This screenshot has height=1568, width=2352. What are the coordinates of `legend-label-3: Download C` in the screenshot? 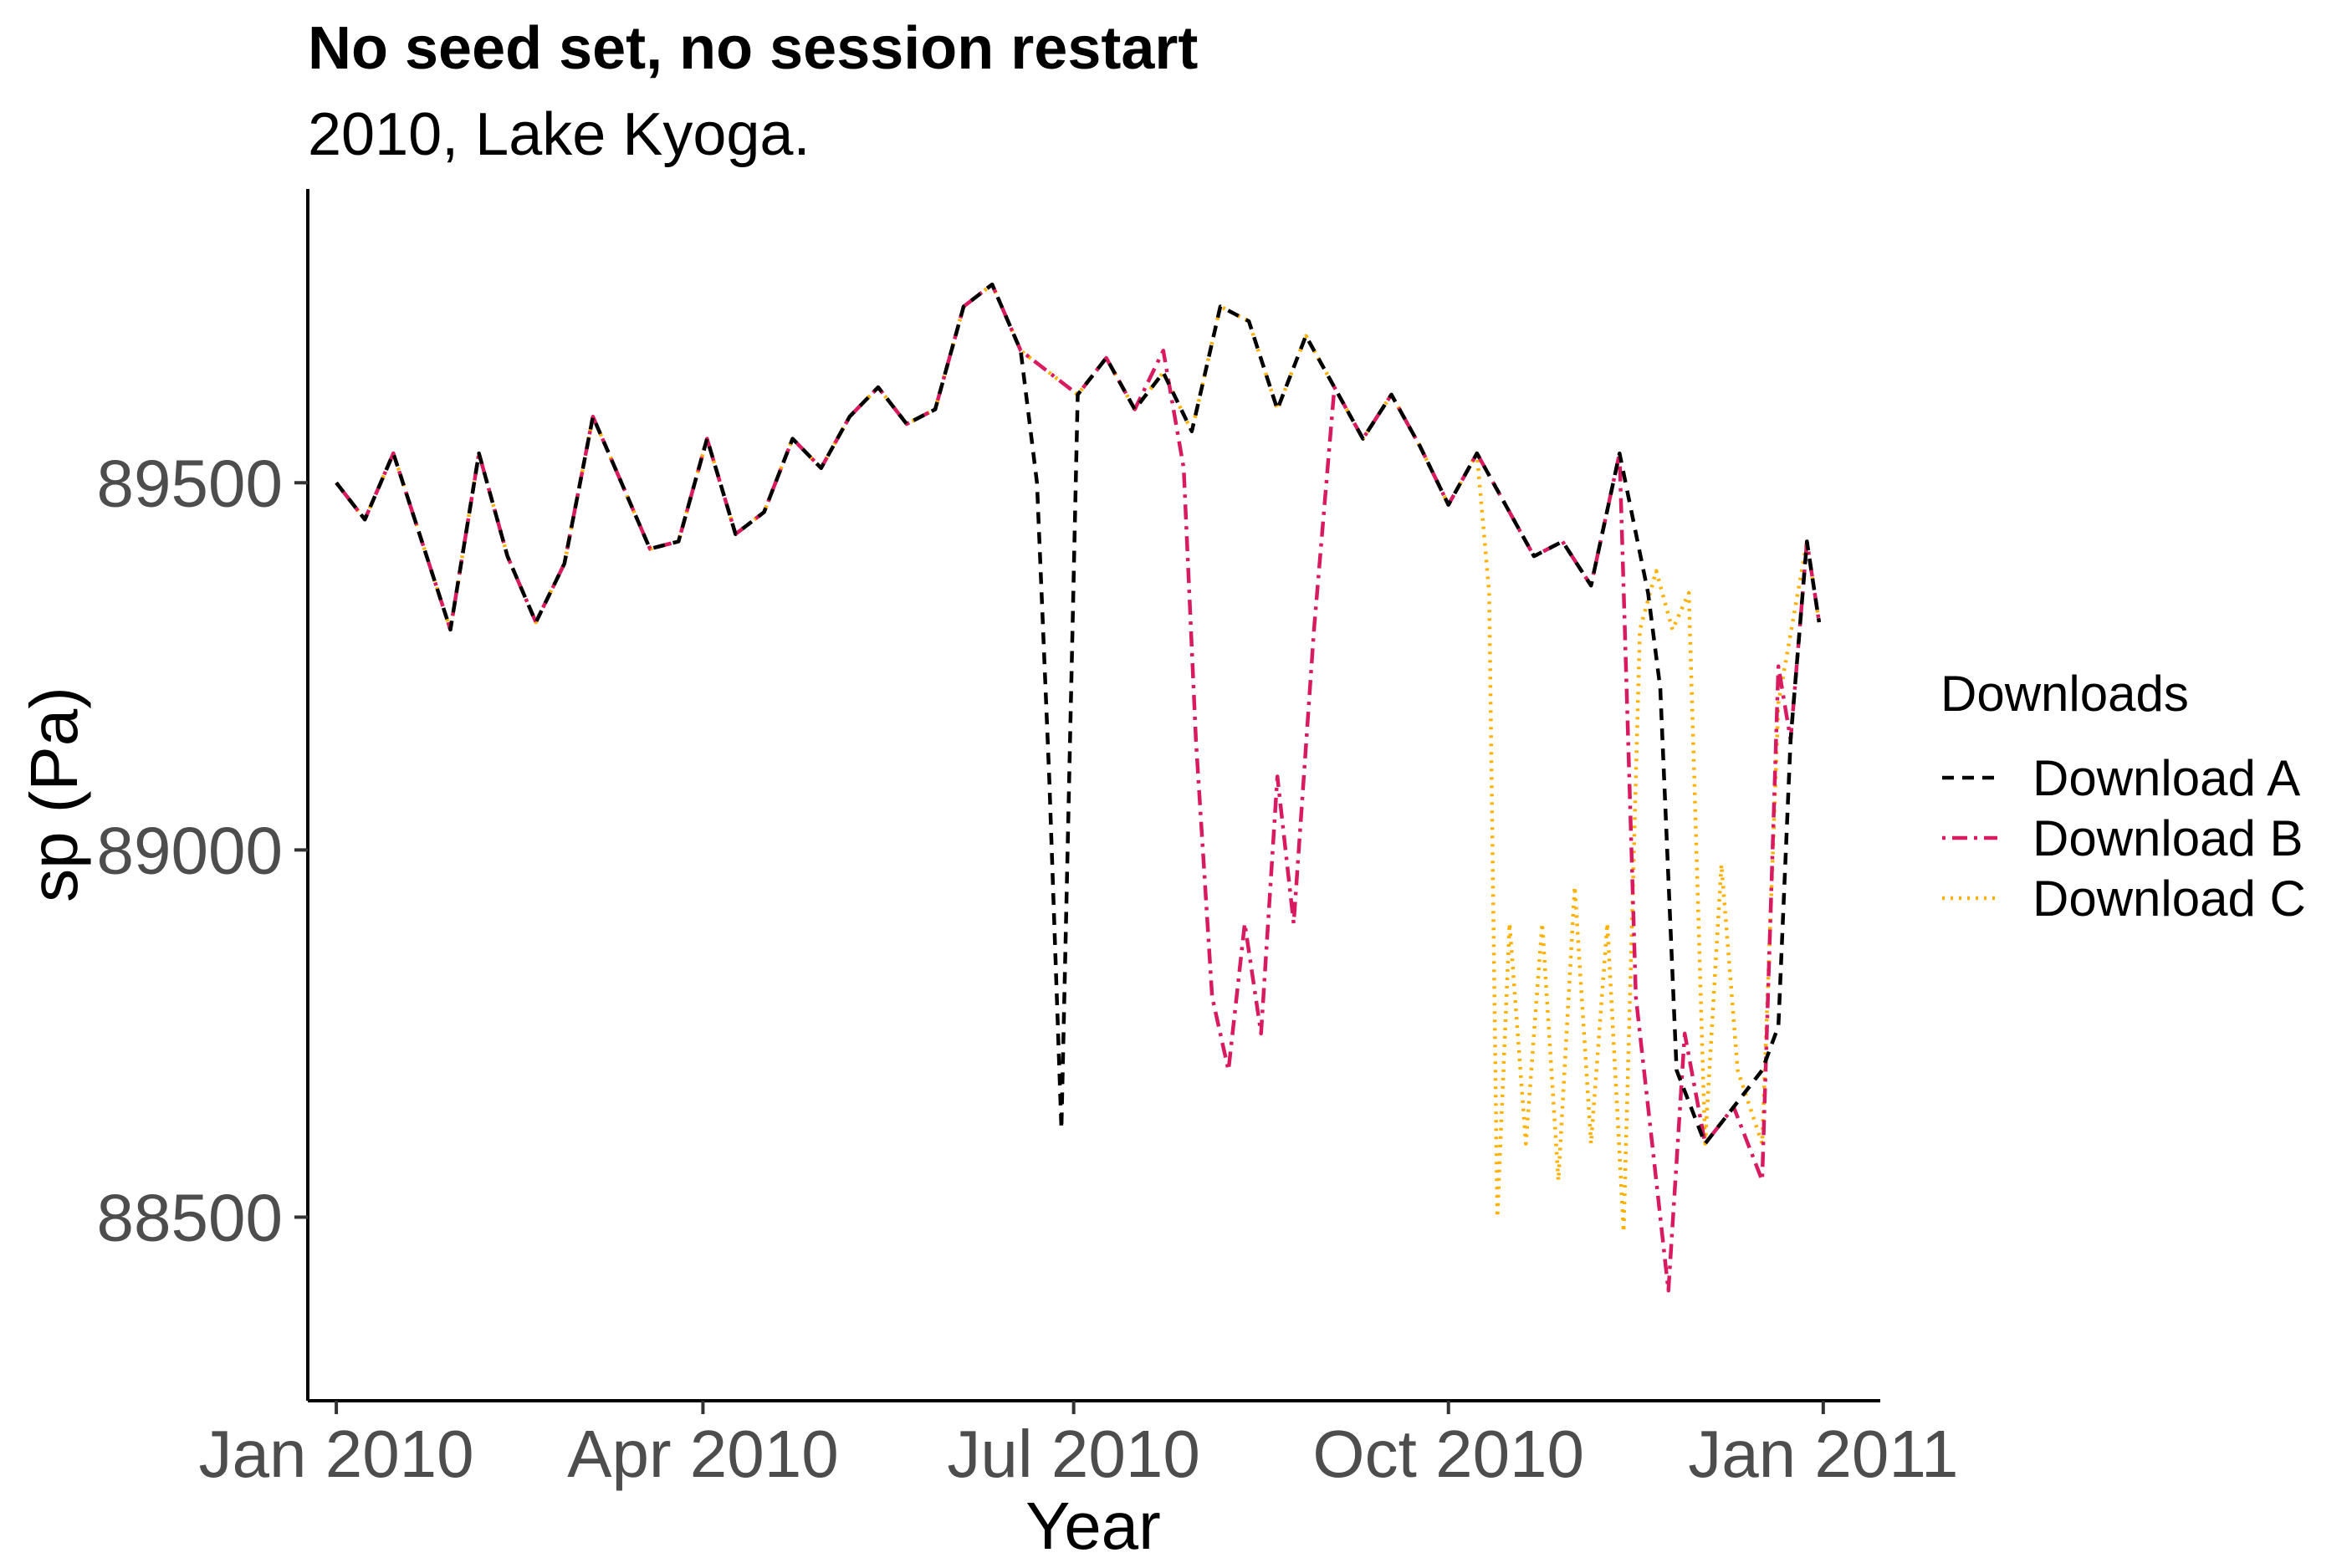 It's located at (2169, 899).